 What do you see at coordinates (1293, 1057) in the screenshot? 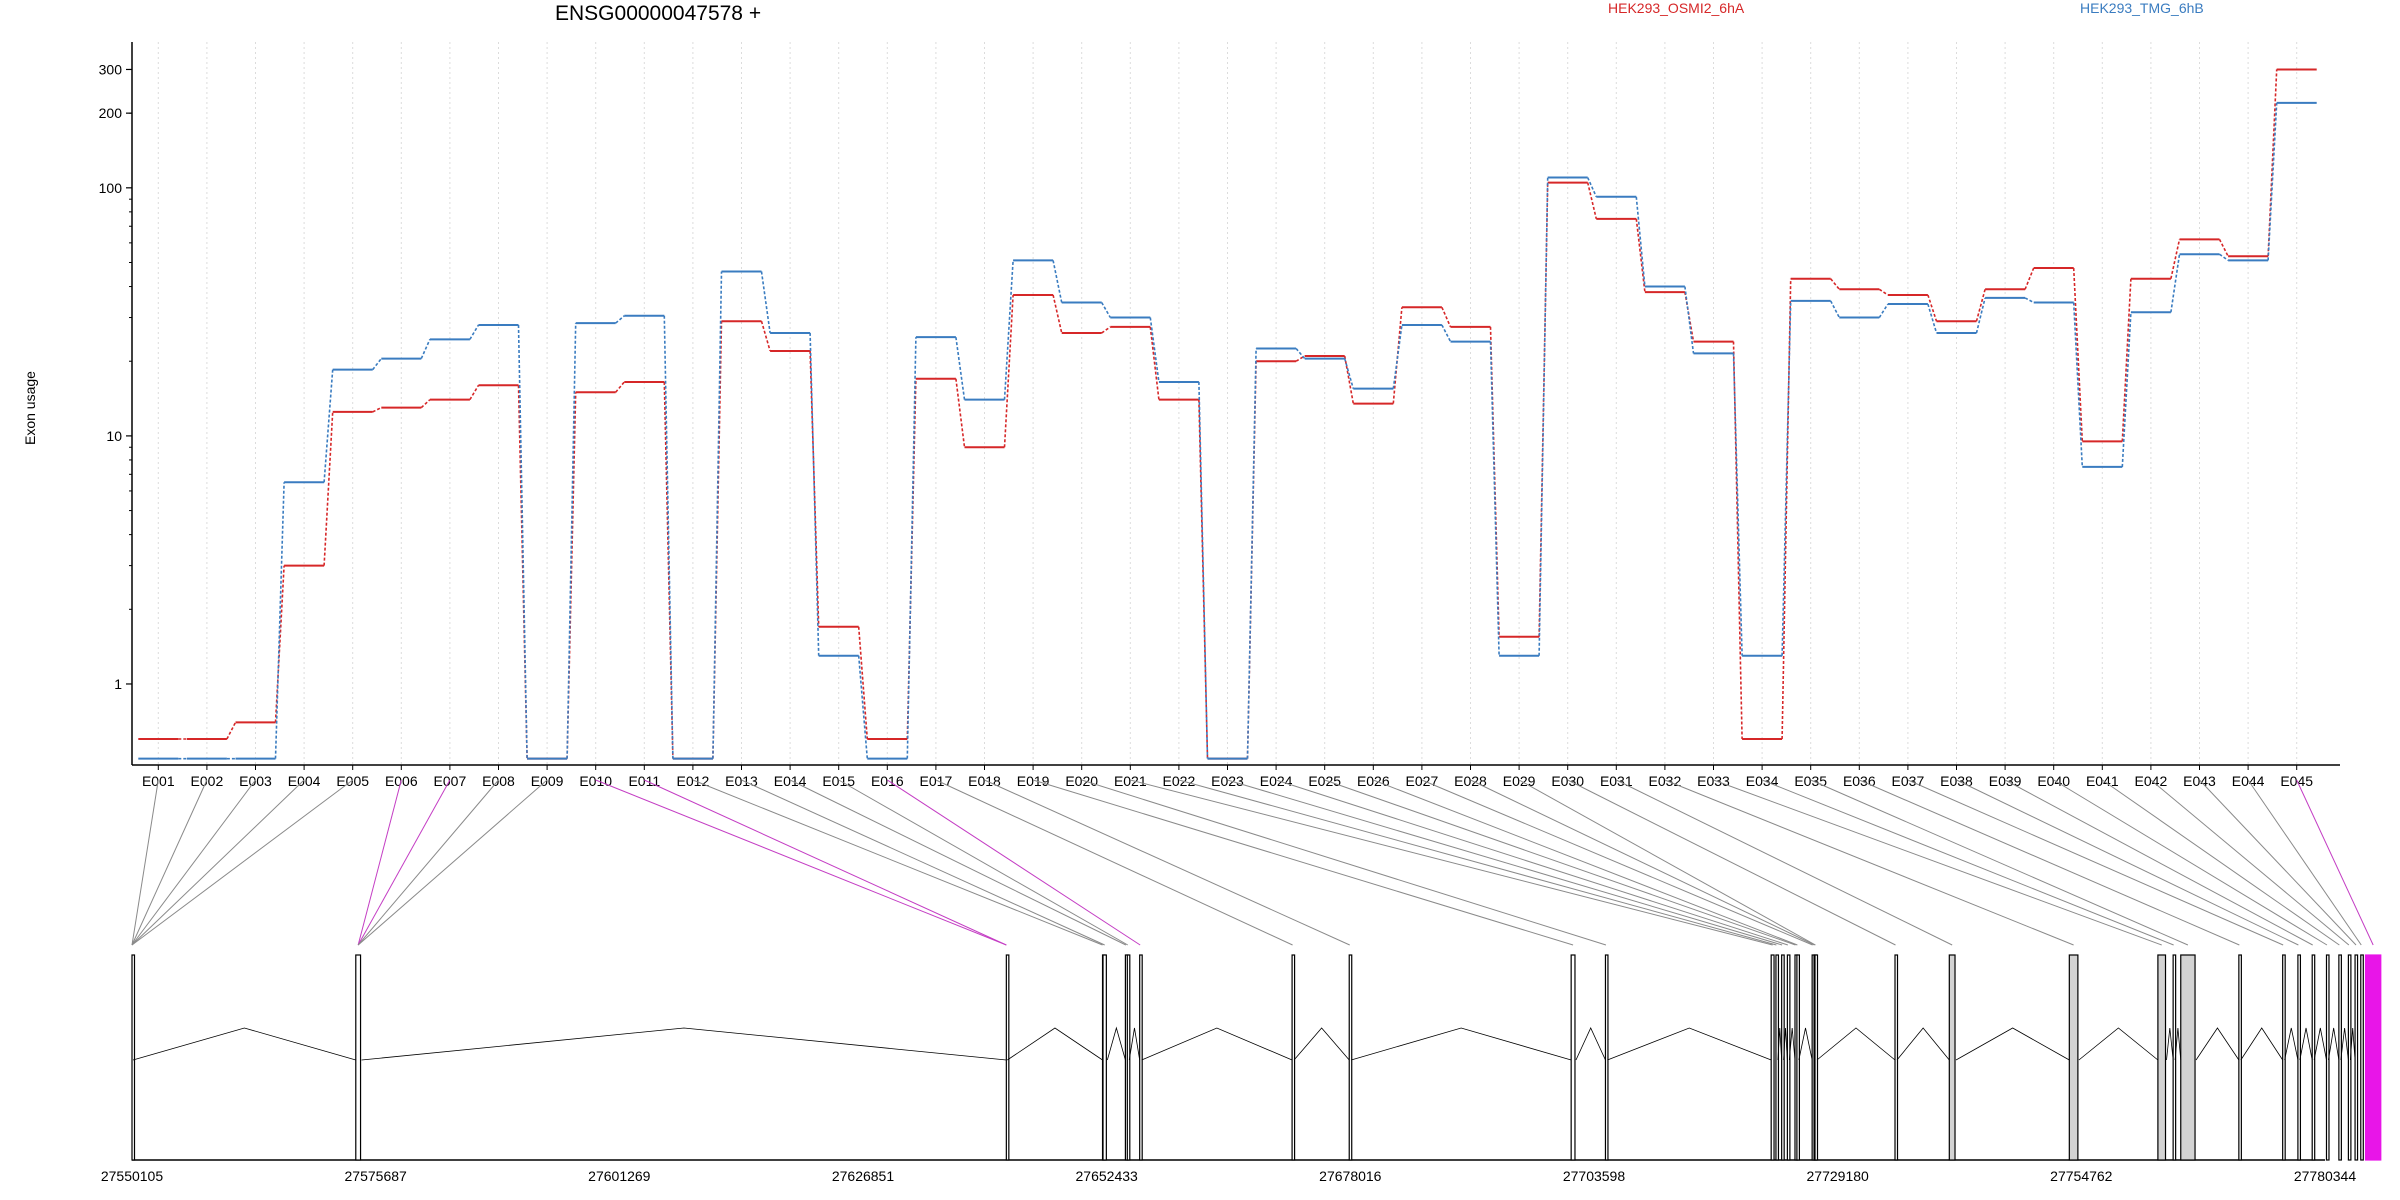
I see `exon-box-e017` at bounding box center [1293, 1057].